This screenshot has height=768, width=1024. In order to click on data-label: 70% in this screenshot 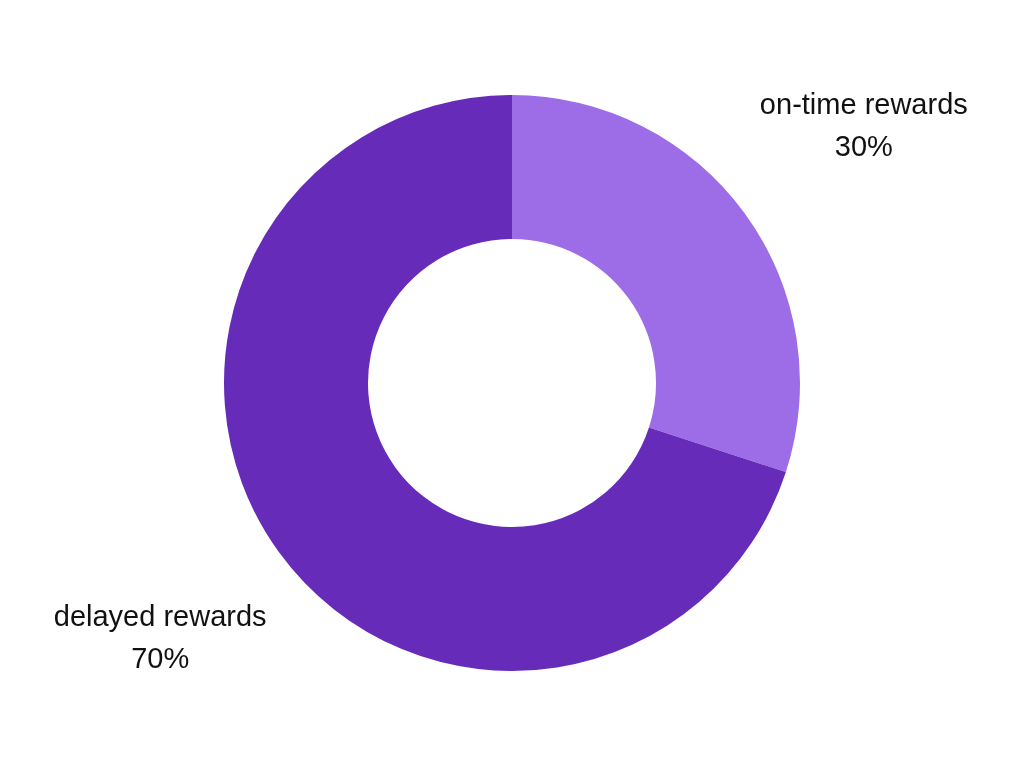, I will do `click(160, 657)`.